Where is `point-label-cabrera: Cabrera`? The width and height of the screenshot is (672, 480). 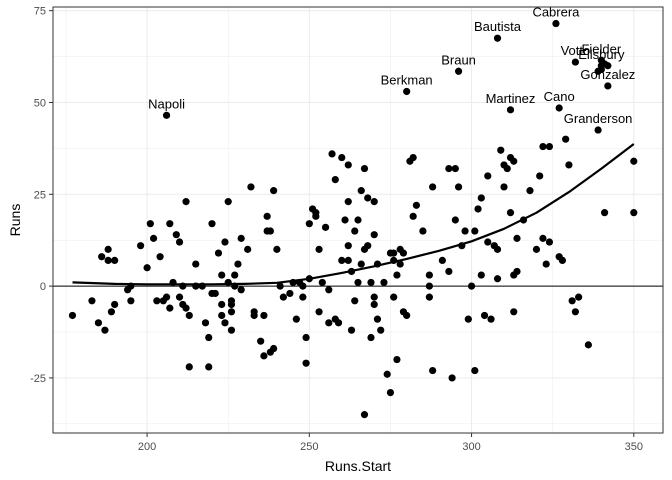
point-label-cabrera: Cabrera is located at coordinates (556, 12).